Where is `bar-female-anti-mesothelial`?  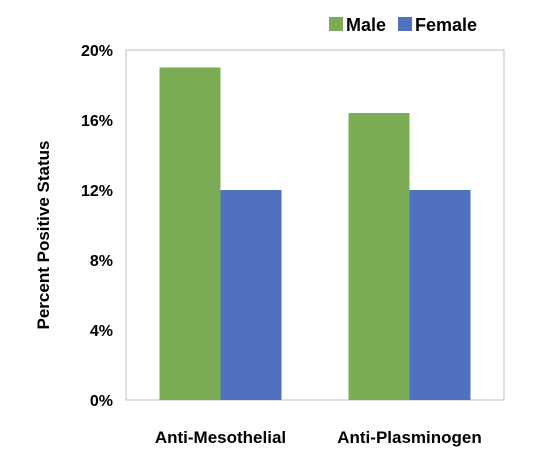 bar-female-anti-mesothelial is located at coordinates (251, 295).